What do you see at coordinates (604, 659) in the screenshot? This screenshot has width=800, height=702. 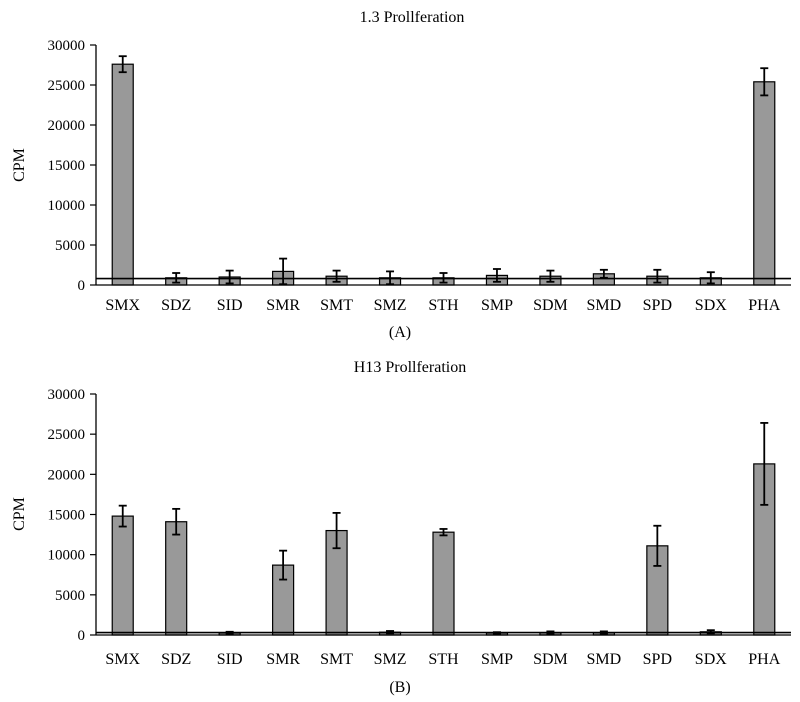 I see `chart-b-category-label-smd: SMD` at bounding box center [604, 659].